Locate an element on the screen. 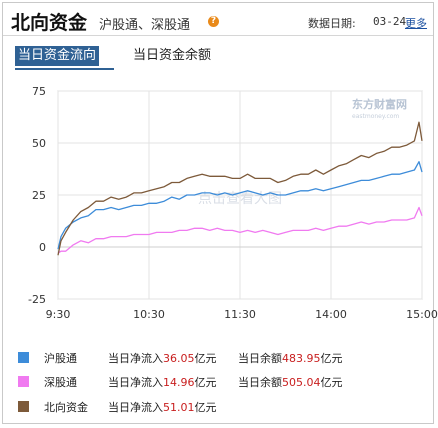  y-axis-ticks: 75 50 25 0 -25 is located at coordinates (37, 195).